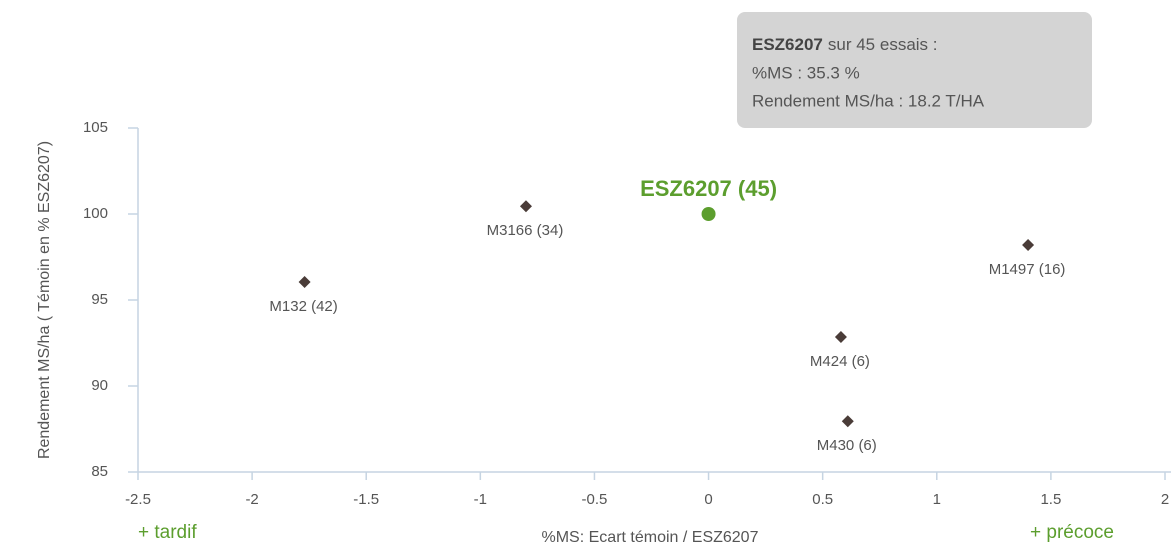  Describe the element at coordinates (95, 127) in the screenshot. I see `y-tick-label: 105` at that location.